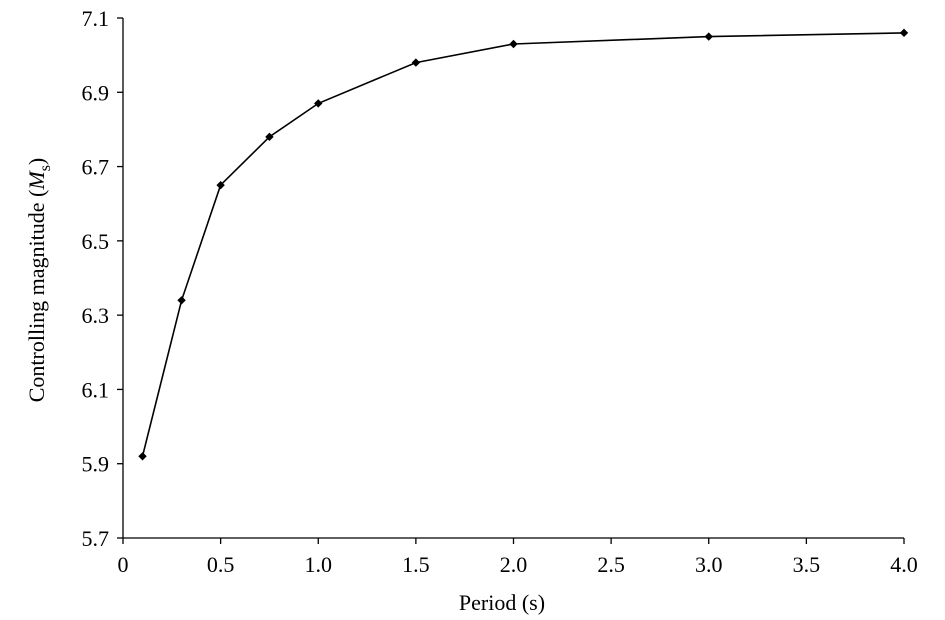  What do you see at coordinates (123, 564) in the screenshot?
I see `x-tick-label: 0` at bounding box center [123, 564].